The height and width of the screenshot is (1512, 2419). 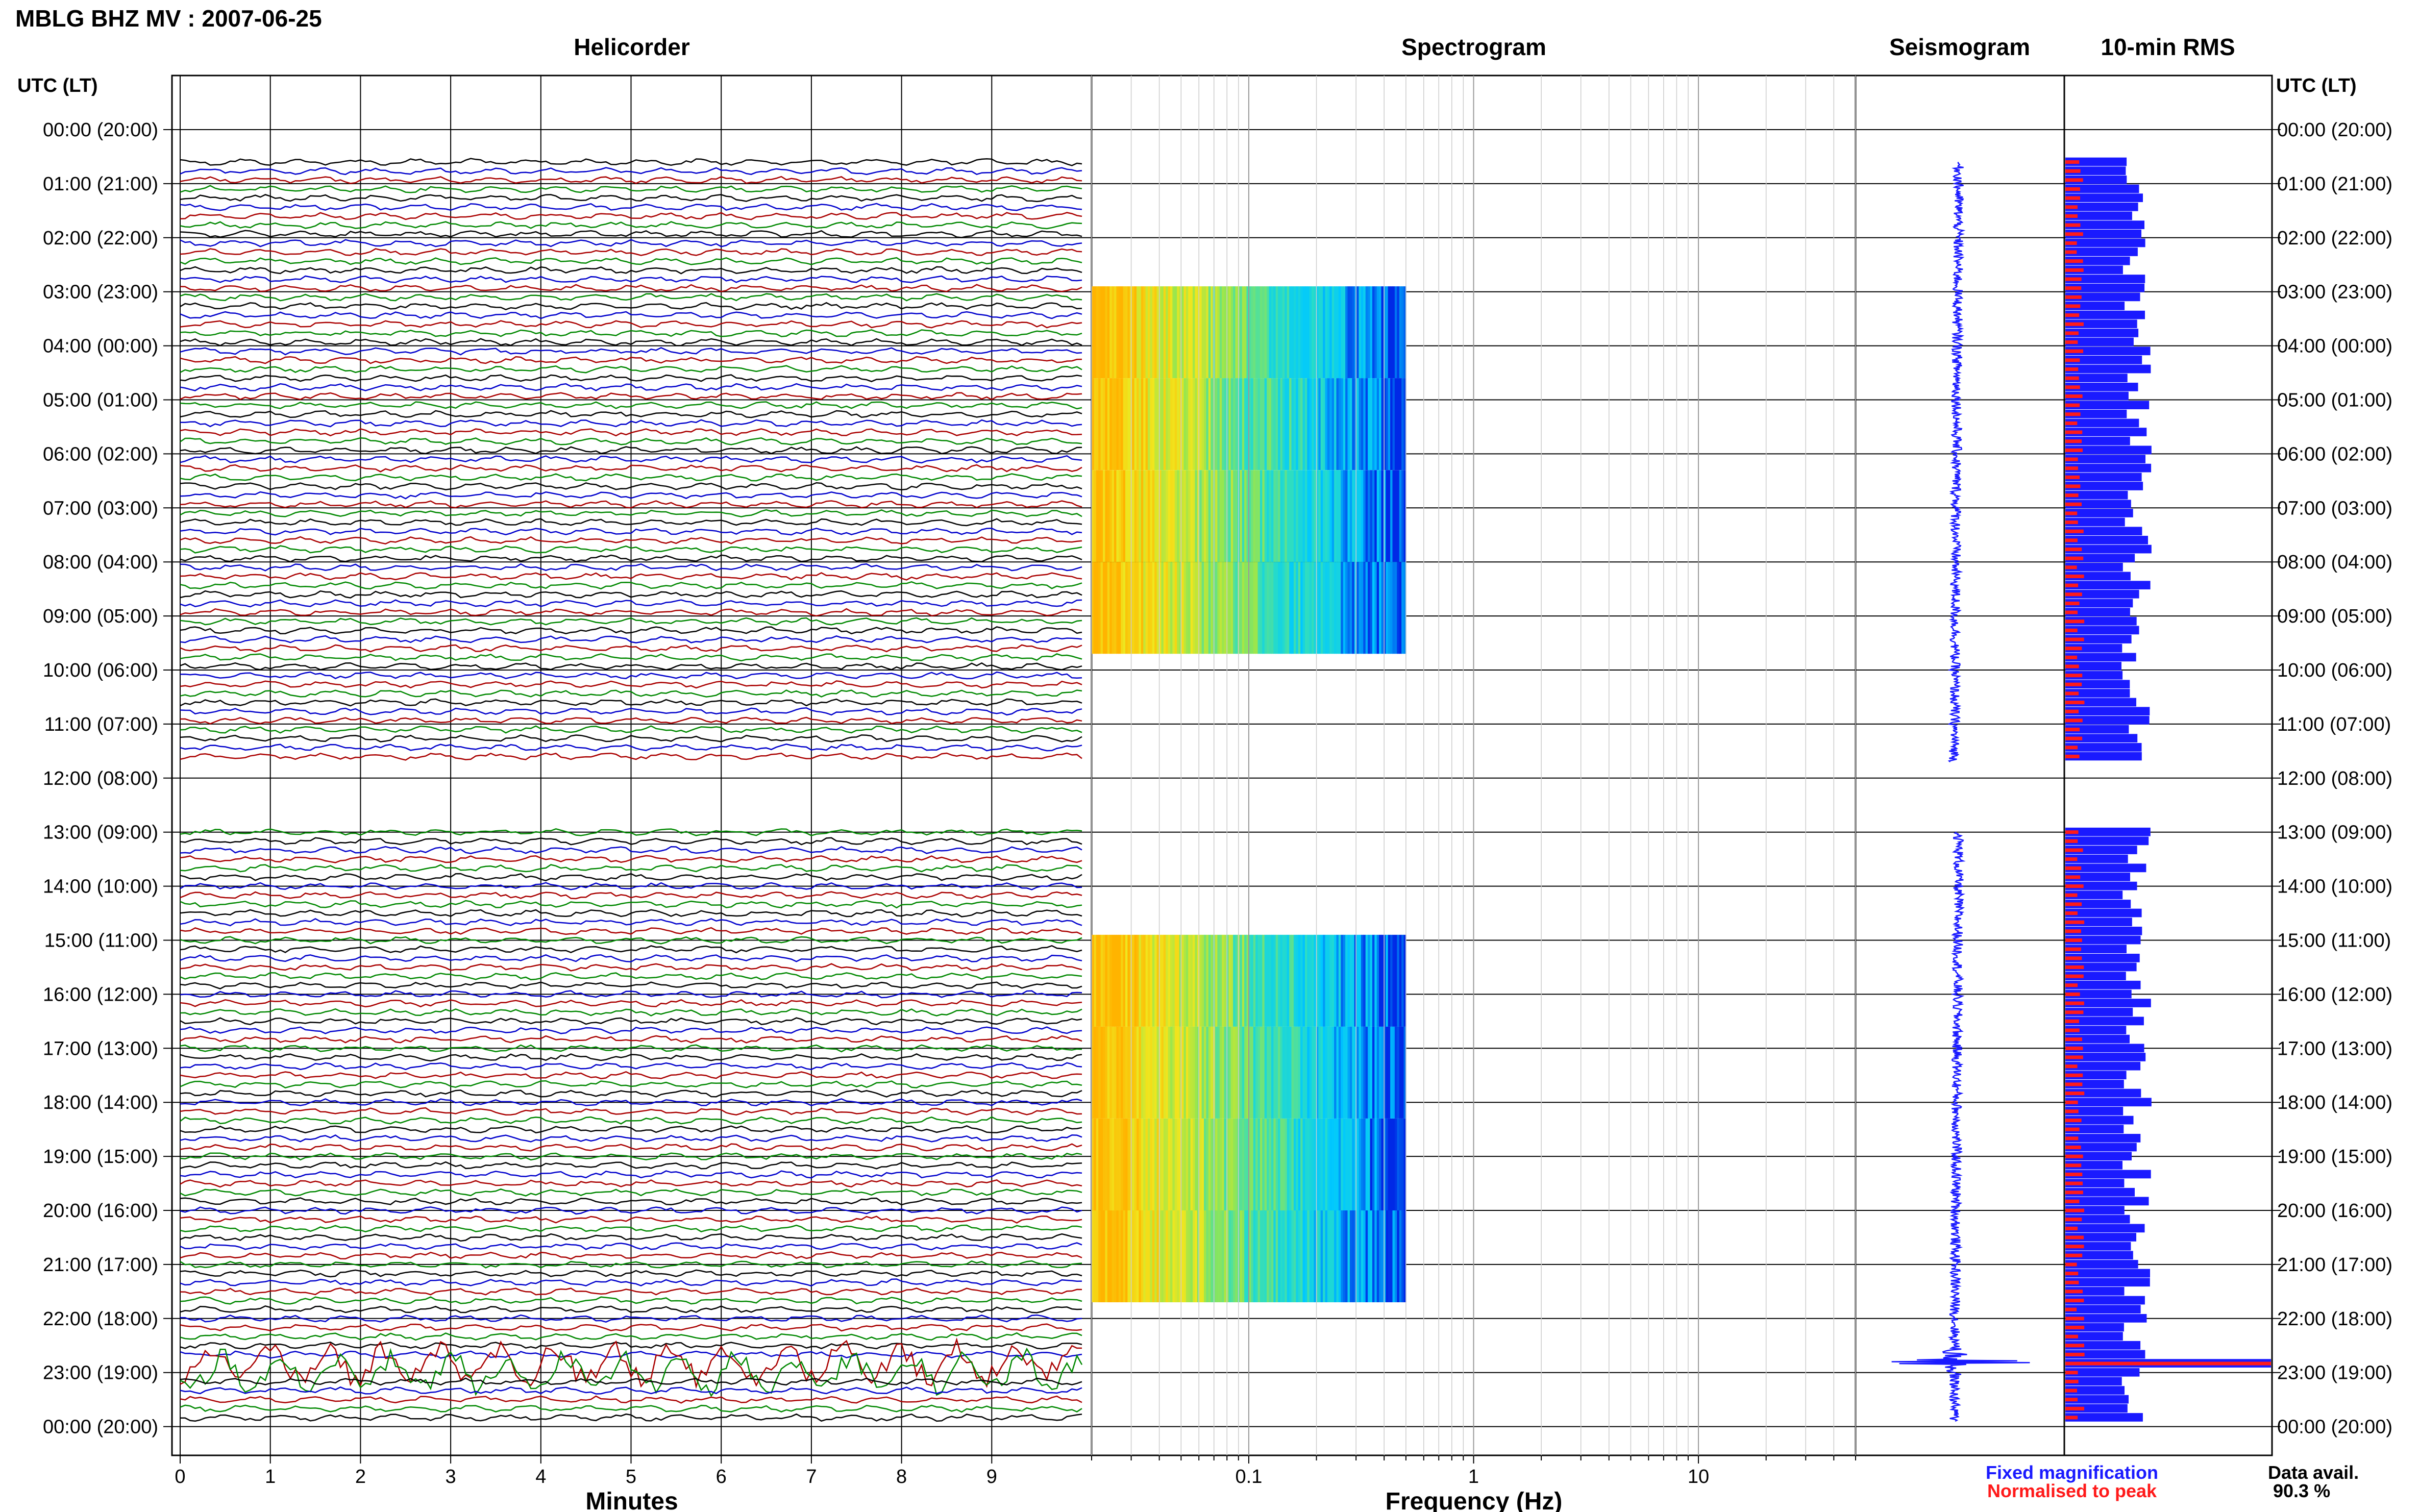 What do you see at coordinates (180, 1477) in the screenshot?
I see `minute-tick-label: 0` at bounding box center [180, 1477].